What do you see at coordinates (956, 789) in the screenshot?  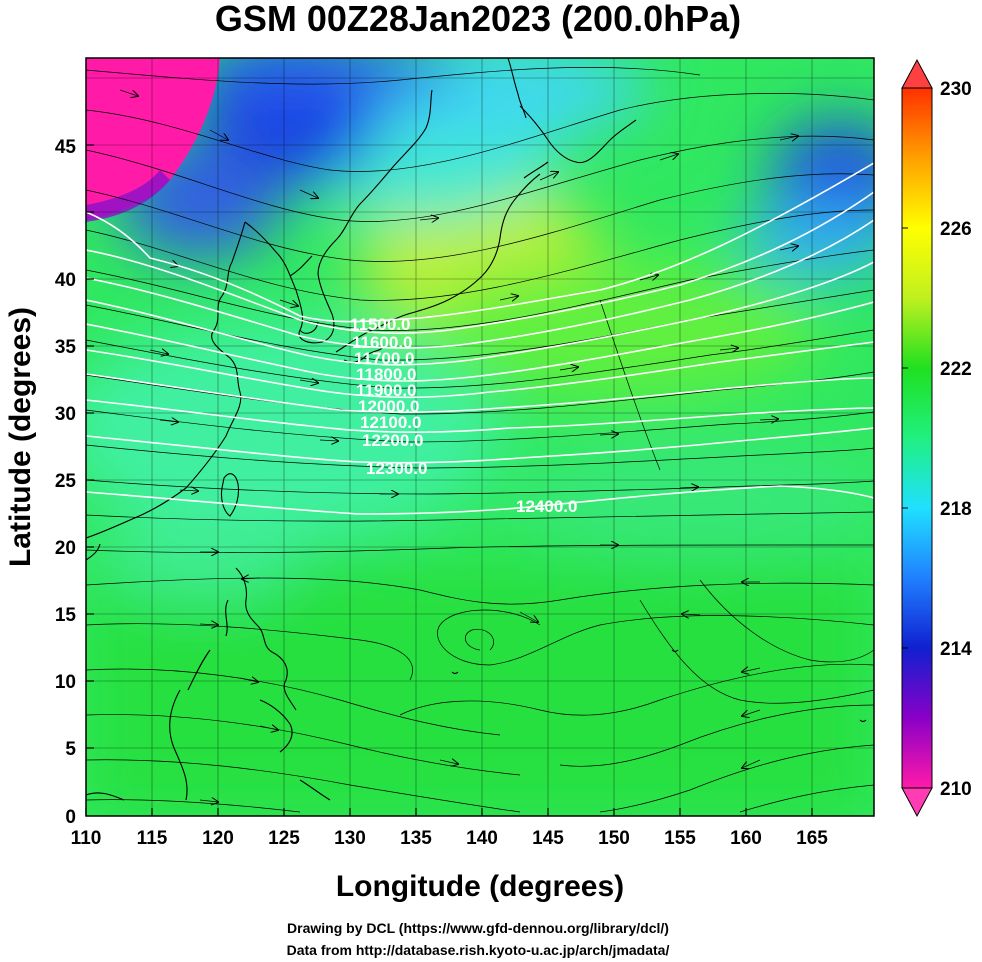 I see `colorbar-label: 210` at bounding box center [956, 789].